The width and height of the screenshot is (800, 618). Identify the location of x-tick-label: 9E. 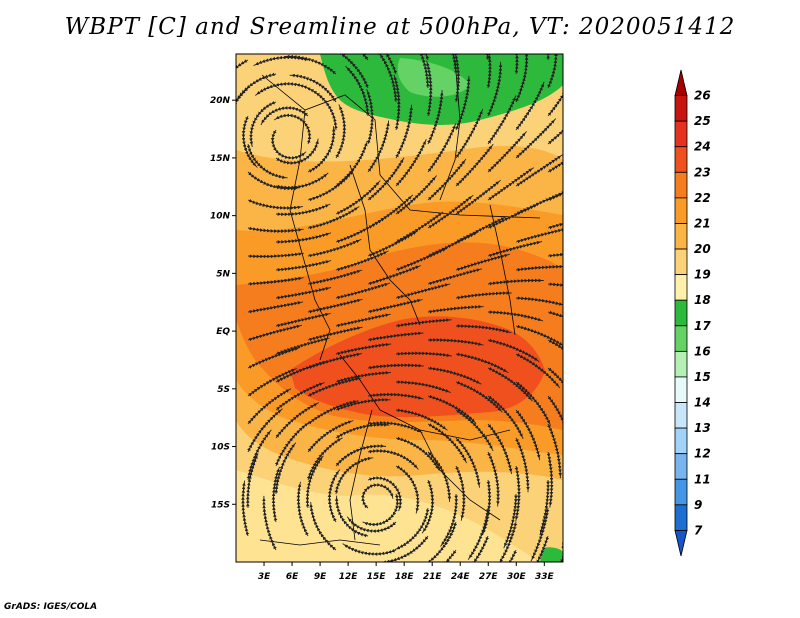
(320, 577).